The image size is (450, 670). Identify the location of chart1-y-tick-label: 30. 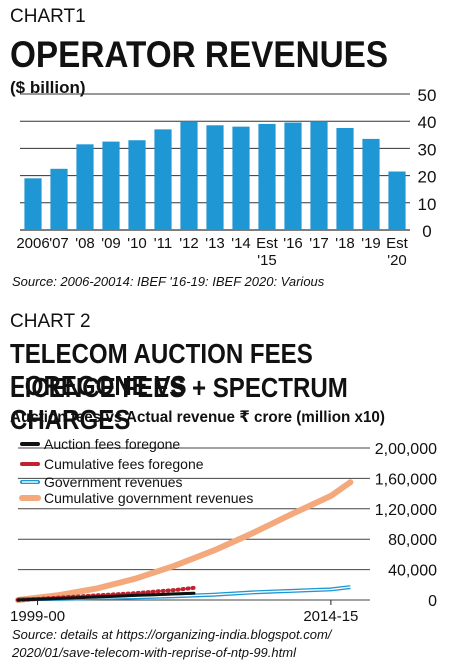
(427, 149).